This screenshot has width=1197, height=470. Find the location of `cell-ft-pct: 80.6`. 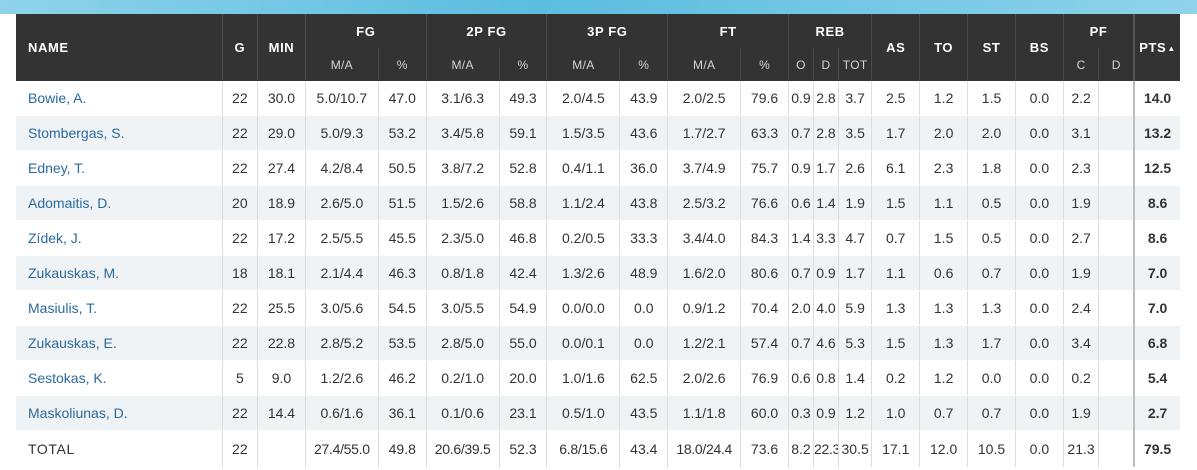

cell-ft-pct: 80.6 is located at coordinates (764, 273).